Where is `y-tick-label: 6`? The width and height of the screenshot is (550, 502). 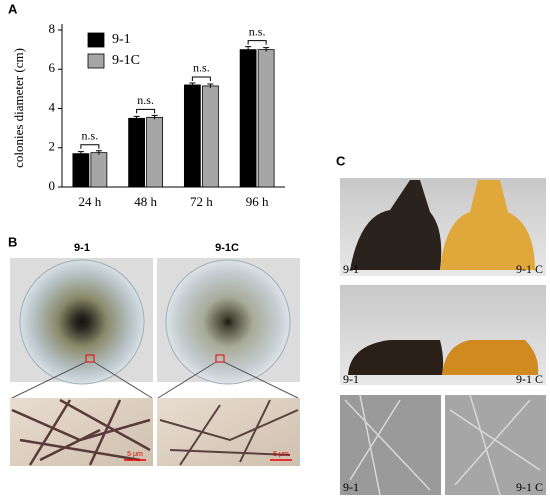 y-tick-label: 6 is located at coordinates (52, 67).